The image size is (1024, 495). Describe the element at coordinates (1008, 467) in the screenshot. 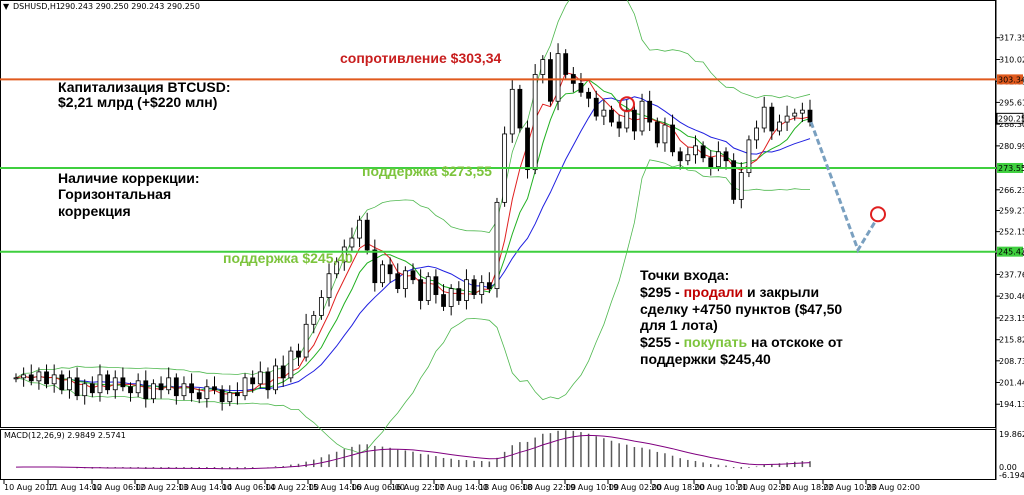

I see `macd-tick-label: 0.00` at that location.